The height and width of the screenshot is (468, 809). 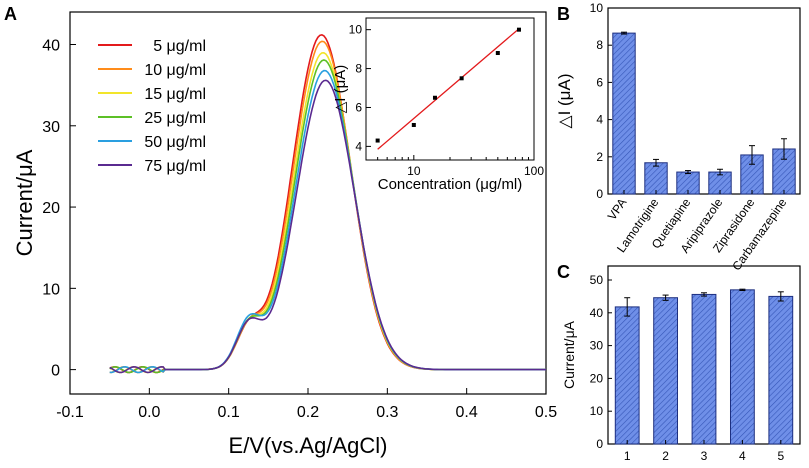 I want to click on x-tick-label: 4, so click(x=742, y=456).